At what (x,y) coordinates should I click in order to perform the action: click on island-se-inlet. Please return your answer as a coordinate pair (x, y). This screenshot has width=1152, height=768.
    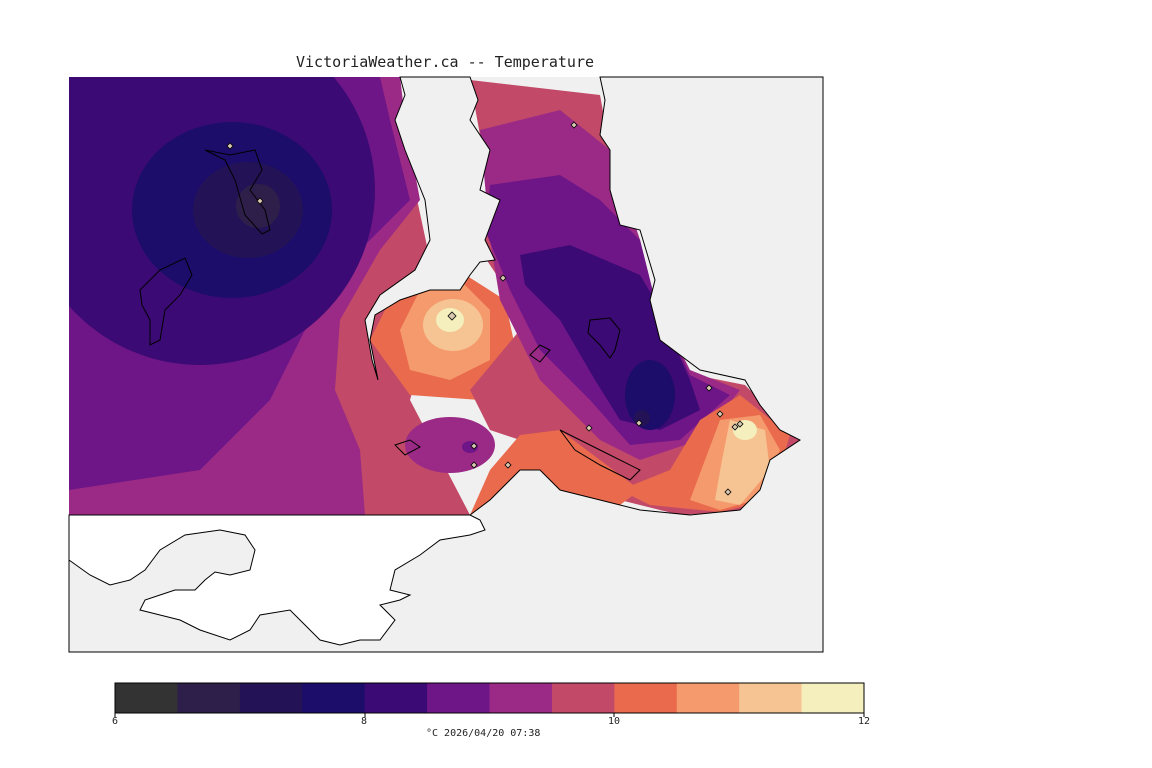
    Looking at the image, I should click on (600, 455).